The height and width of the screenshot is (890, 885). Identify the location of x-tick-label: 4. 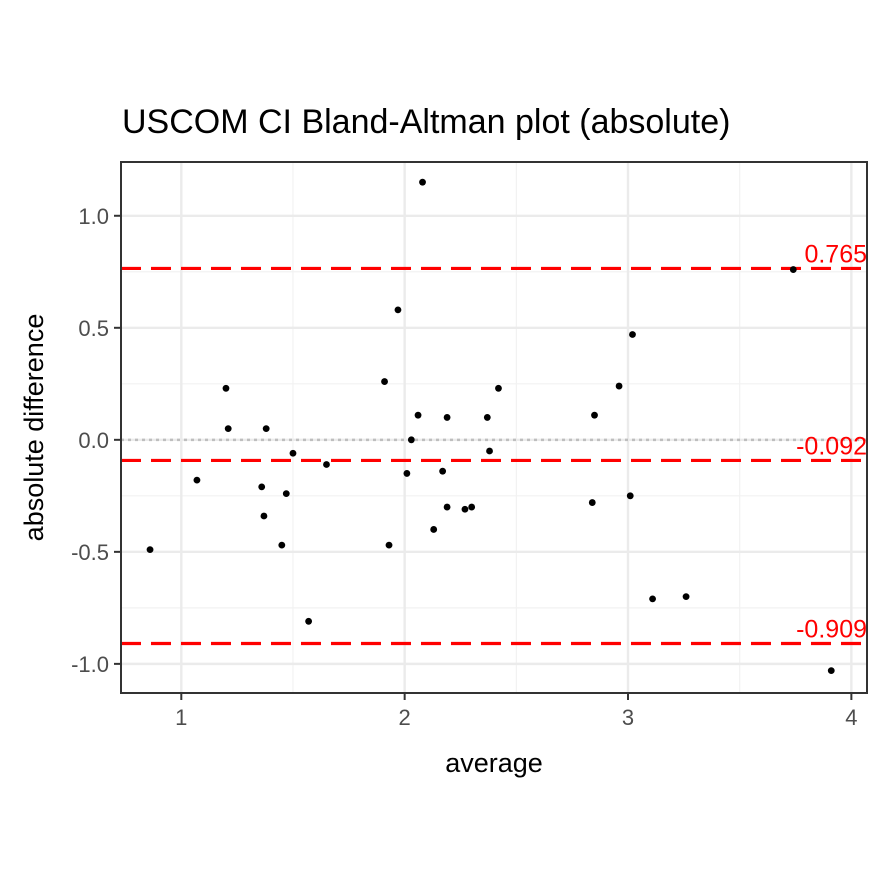
(851, 717).